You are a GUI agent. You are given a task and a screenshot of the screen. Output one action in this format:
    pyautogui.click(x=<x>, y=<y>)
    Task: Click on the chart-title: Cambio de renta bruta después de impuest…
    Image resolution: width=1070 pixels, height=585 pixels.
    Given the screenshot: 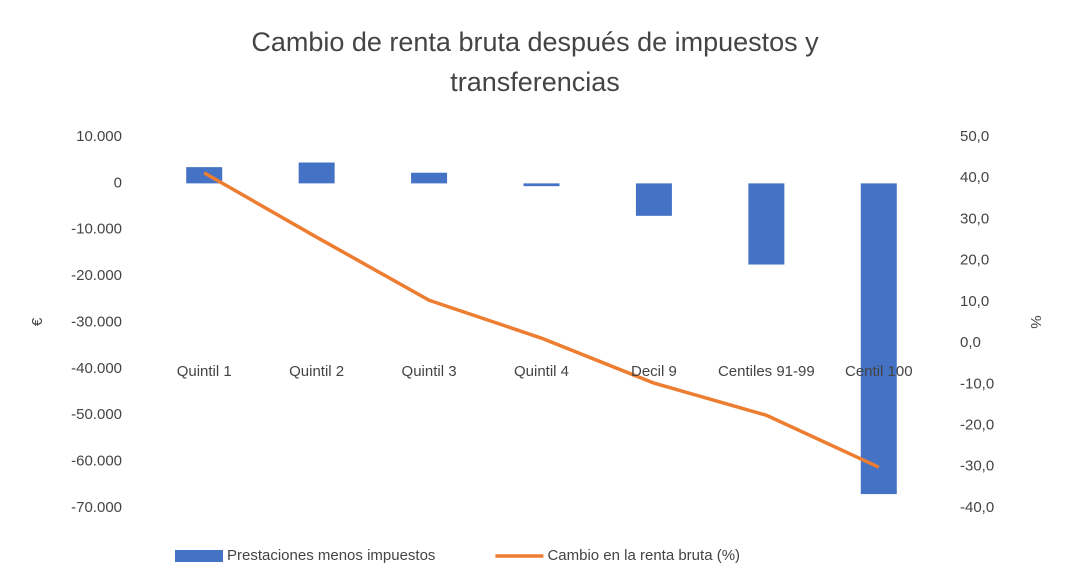 What is the action you would take?
    pyautogui.click(x=535, y=62)
    